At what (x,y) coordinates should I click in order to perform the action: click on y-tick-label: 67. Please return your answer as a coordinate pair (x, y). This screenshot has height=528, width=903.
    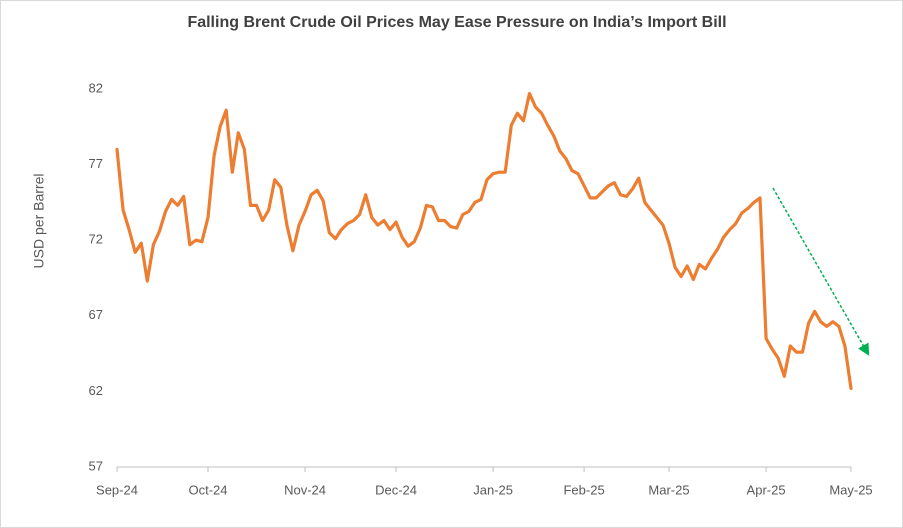
    Looking at the image, I should click on (96, 314).